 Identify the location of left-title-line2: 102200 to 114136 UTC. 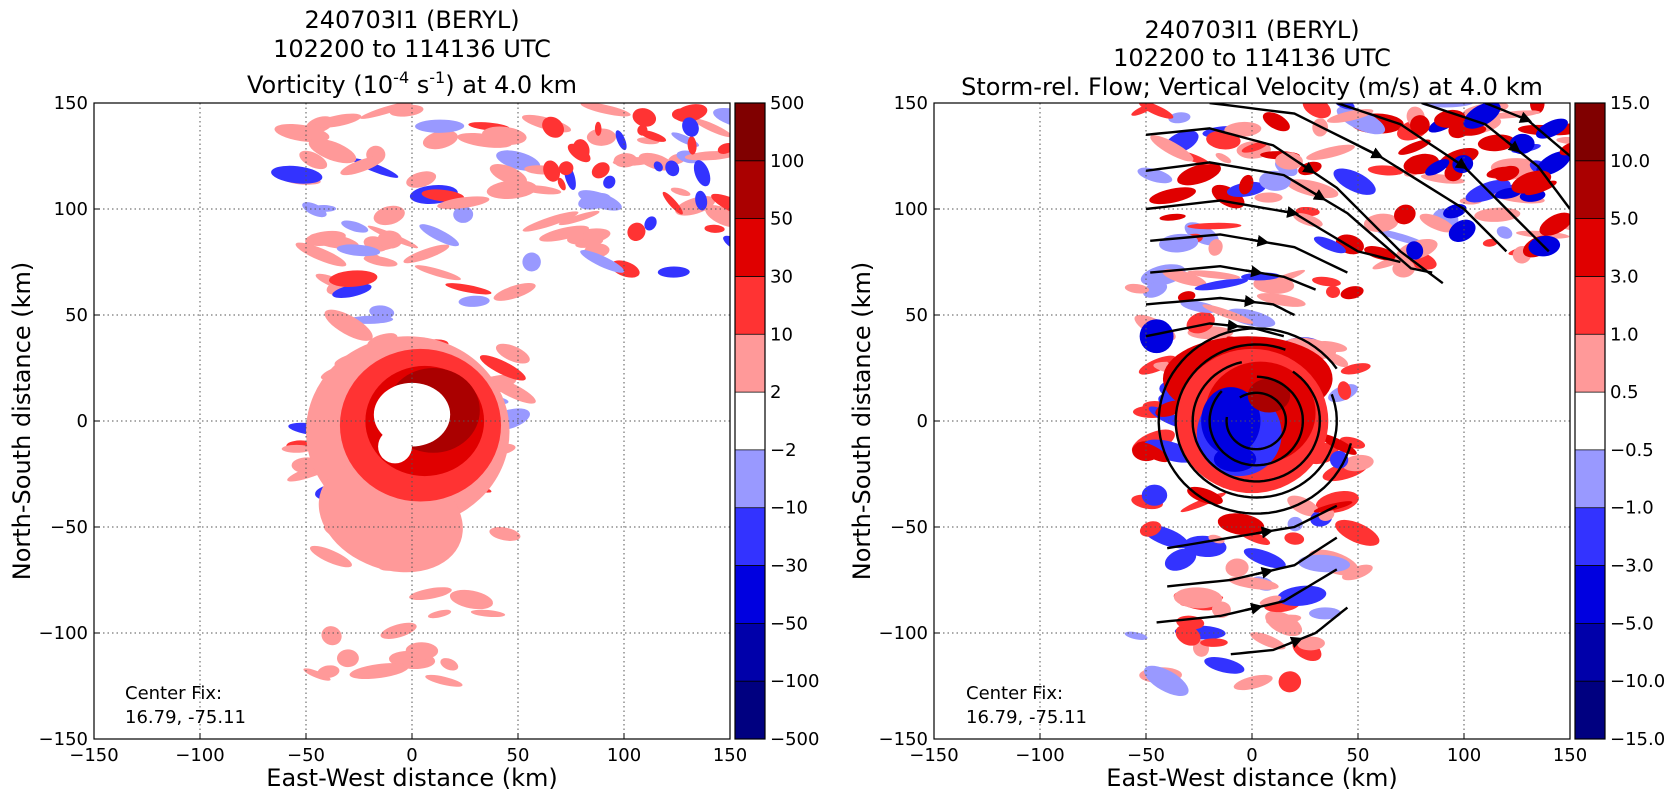
(412, 49).